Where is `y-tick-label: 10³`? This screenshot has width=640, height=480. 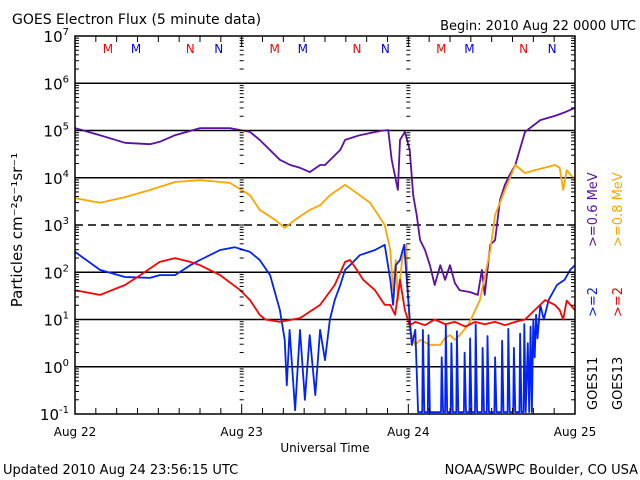
y-tick-label: 10³ is located at coordinates (56, 225).